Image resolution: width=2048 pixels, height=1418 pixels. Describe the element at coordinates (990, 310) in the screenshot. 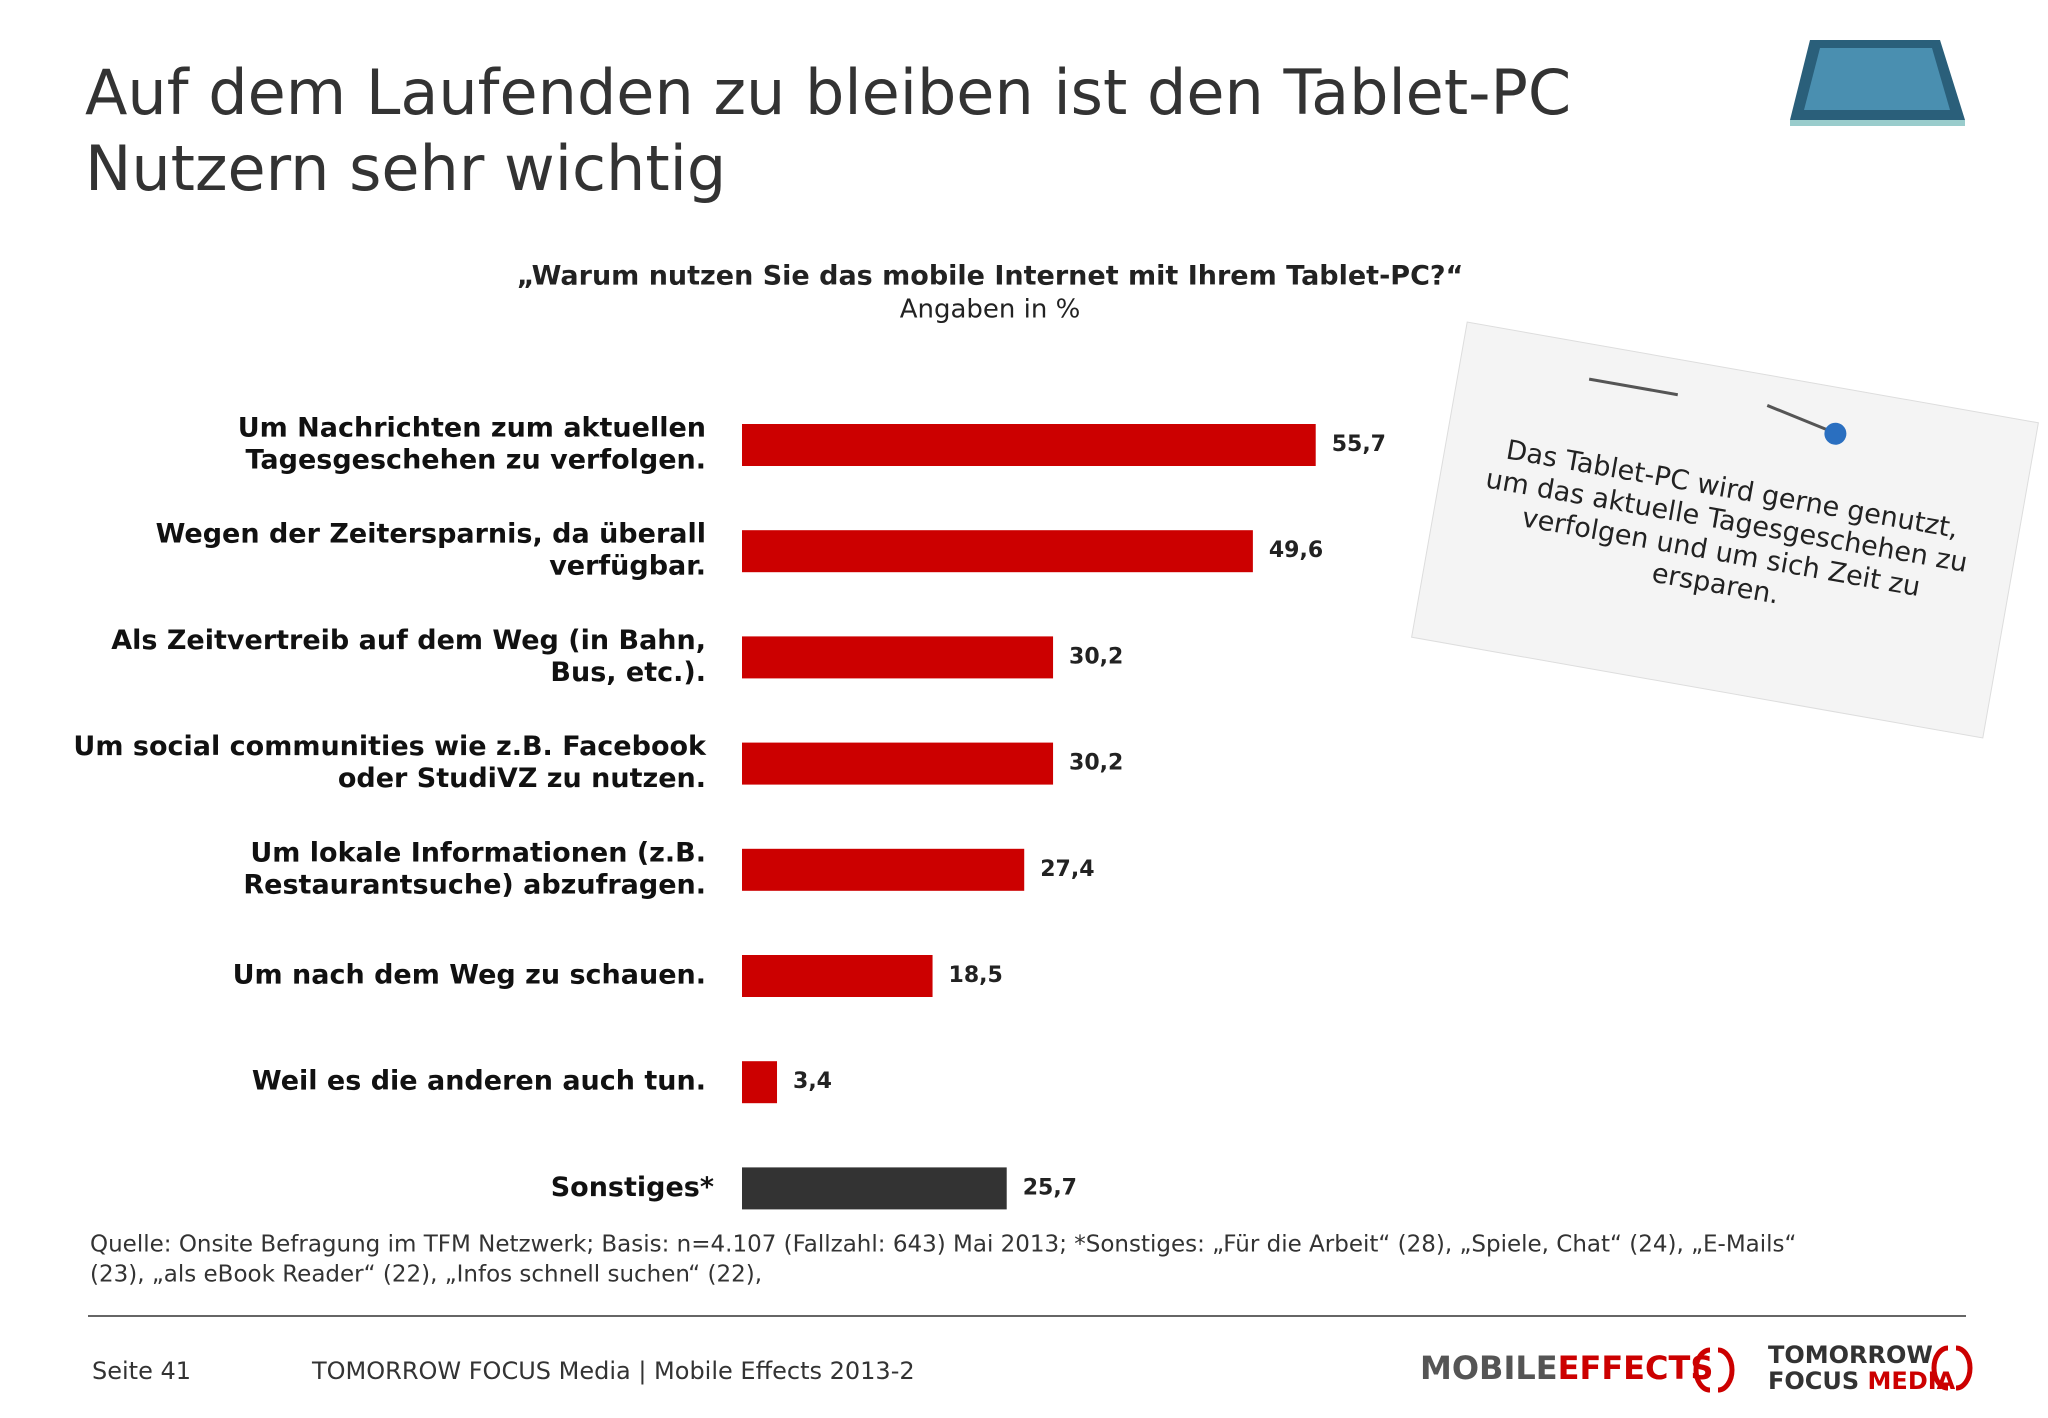

I see `subtitle: Angaben in %` at that location.